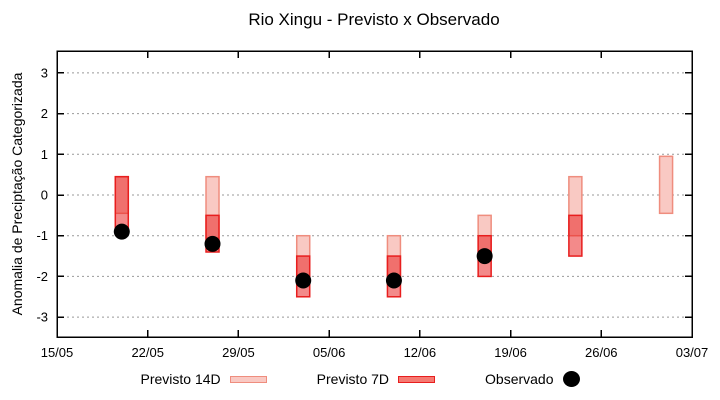 The height and width of the screenshot is (400, 720). I want to click on legend-label-previsto-7d: Previsto 7D, so click(353, 379).